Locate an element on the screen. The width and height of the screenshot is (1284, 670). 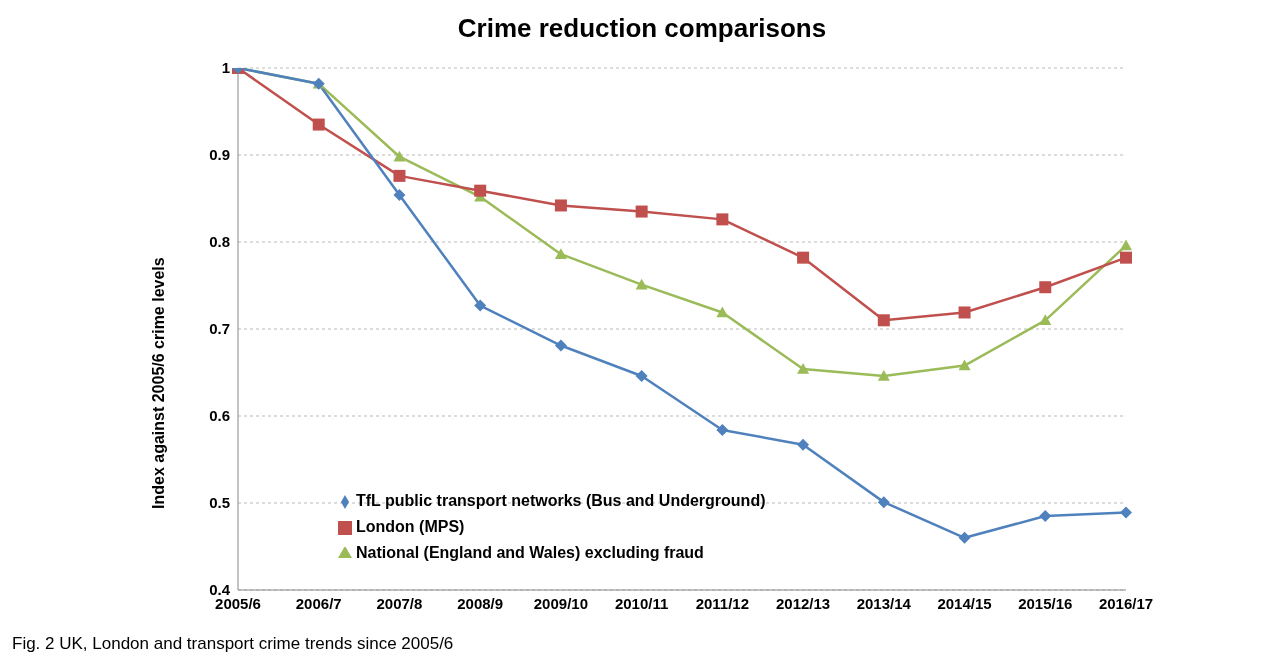
x-tick-label: 2009/10 is located at coordinates (561, 603).